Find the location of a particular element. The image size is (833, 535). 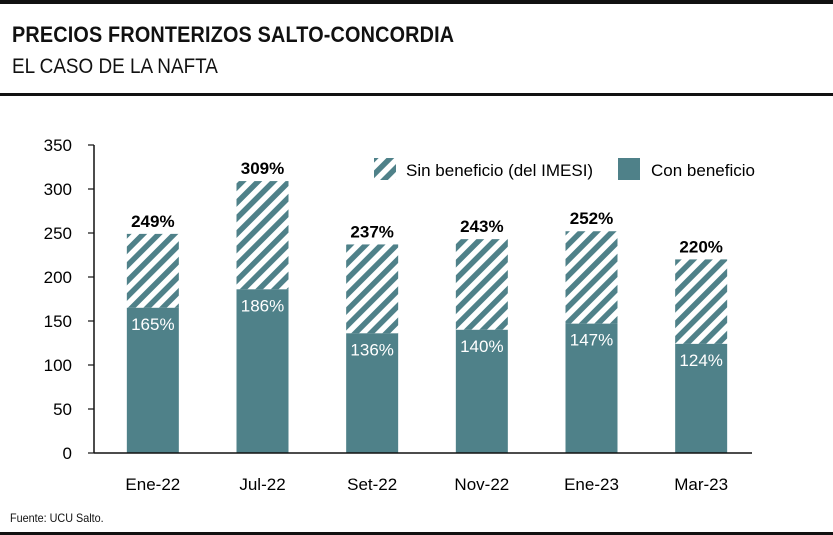

y-tick-label: 350 is located at coordinates (58, 145).